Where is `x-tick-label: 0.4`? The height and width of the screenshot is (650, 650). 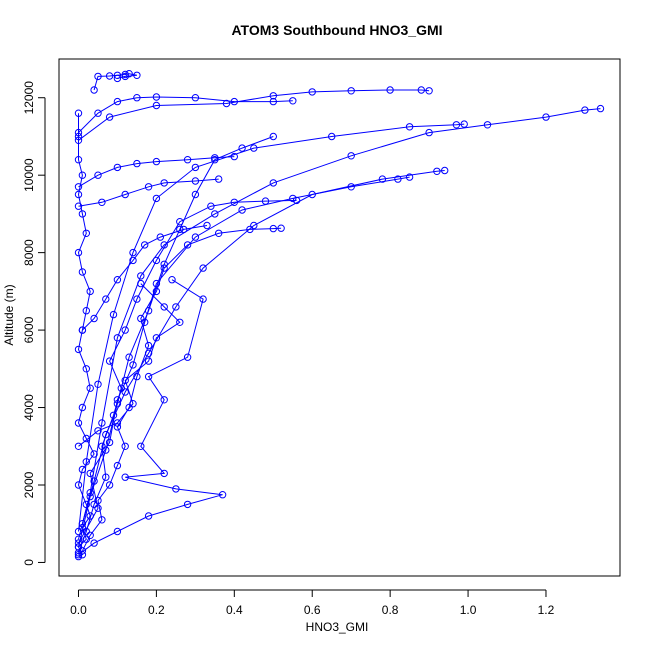
x-tick-label: 0.4 is located at coordinates (234, 610).